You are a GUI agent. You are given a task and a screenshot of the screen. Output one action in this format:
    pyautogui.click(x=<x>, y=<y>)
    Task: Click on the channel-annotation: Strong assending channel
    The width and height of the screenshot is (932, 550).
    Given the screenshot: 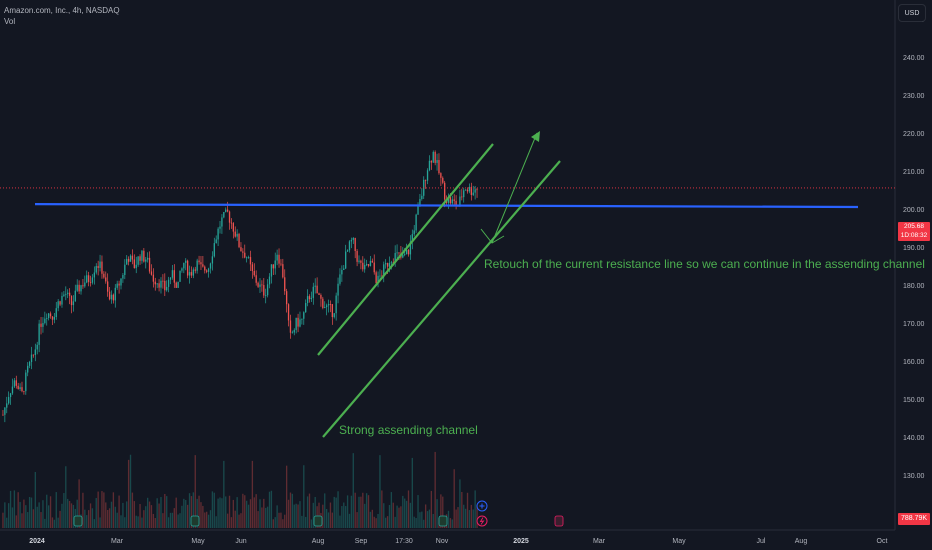 What is the action you would take?
    pyautogui.click(x=408, y=430)
    